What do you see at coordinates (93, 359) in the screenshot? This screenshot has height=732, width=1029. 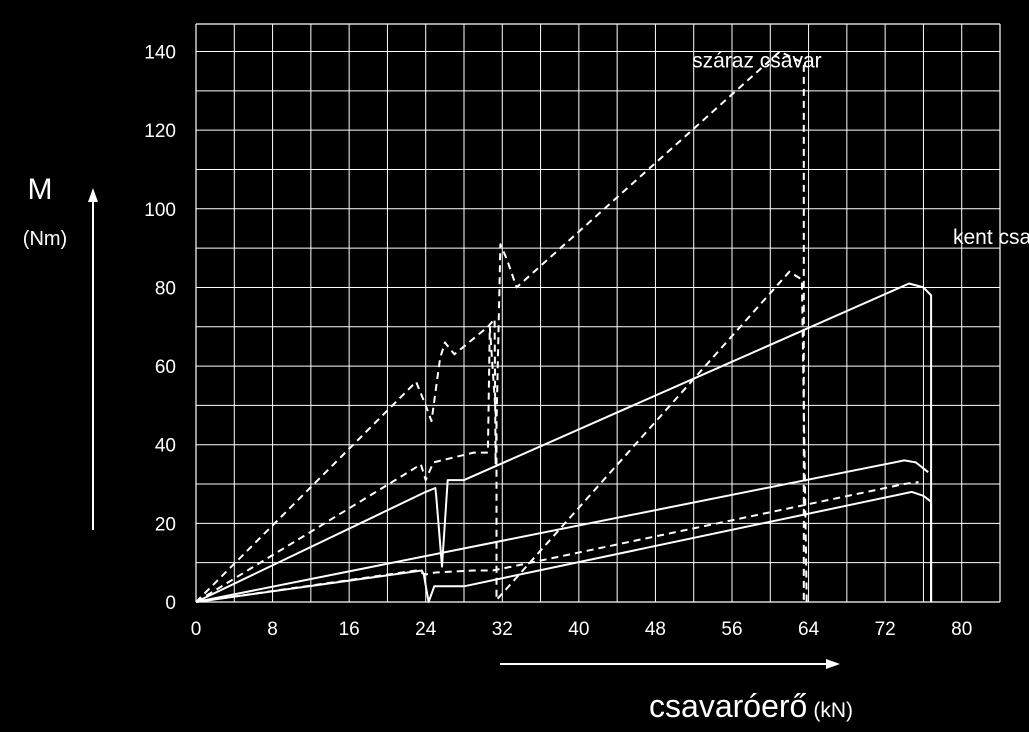 I see `y-axis-arrow` at bounding box center [93, 359].